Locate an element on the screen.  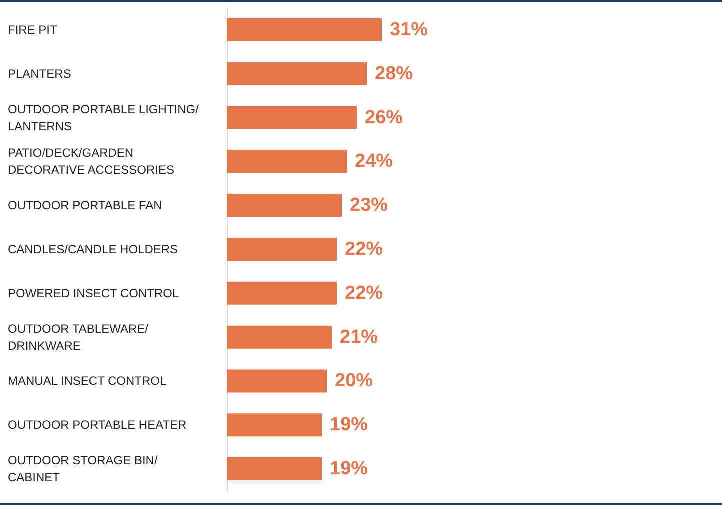
data-label: 21% is located at coordinates (359, 337).